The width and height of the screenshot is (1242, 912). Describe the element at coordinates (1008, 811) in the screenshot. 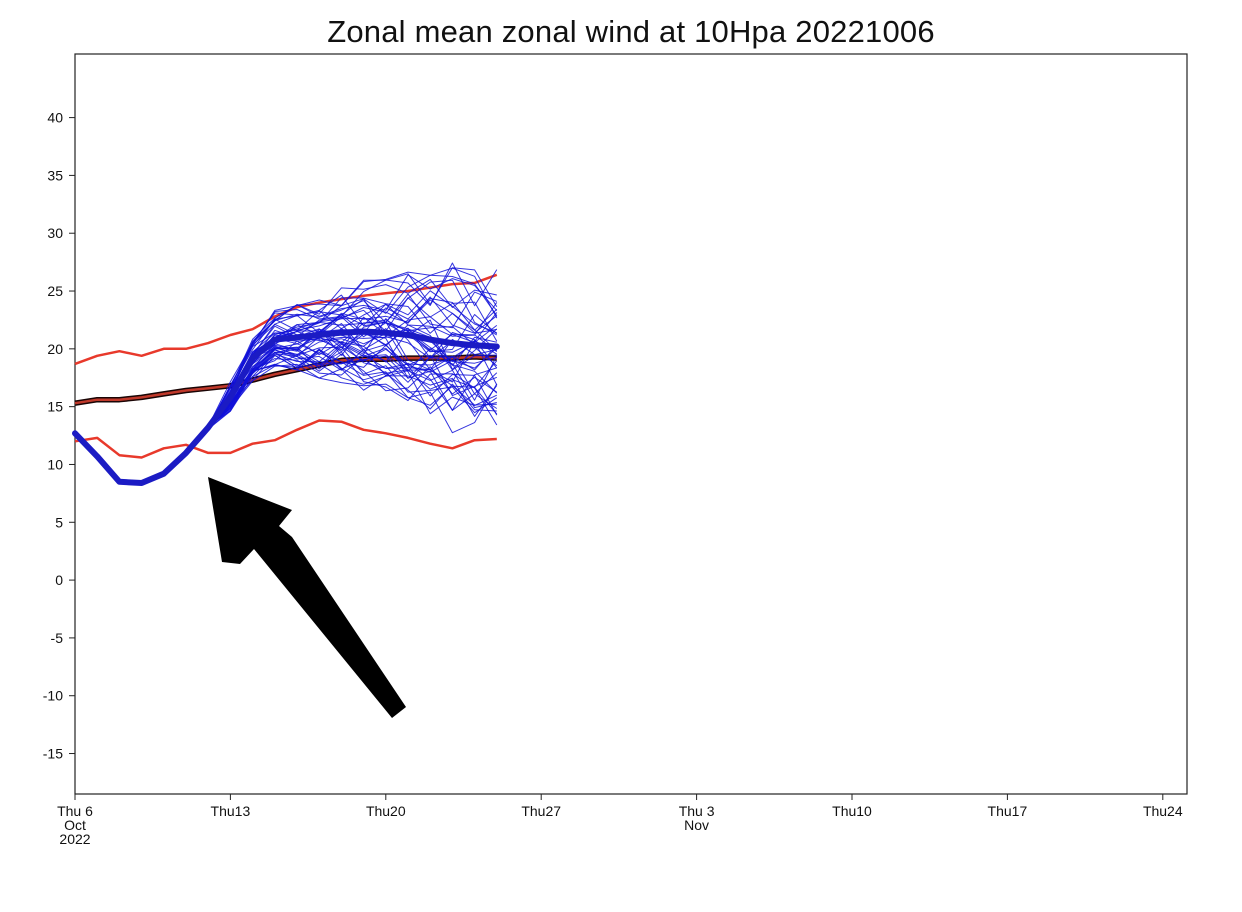

I see `x-tick-label: Thu17` at that location.